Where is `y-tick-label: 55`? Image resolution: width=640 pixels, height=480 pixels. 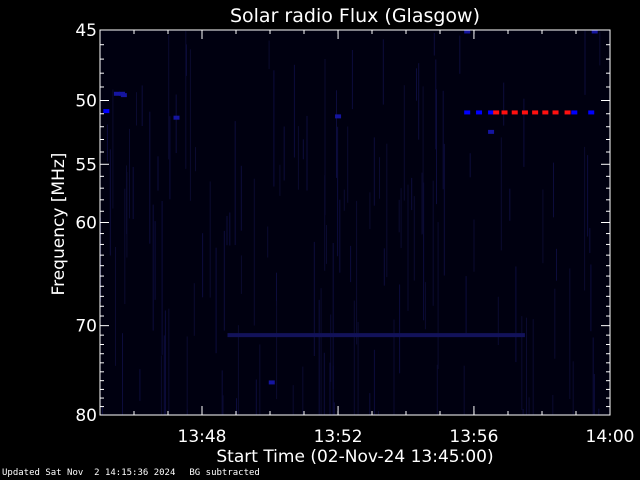
y-tick-label: 55 is located at coordinates (86, 165).